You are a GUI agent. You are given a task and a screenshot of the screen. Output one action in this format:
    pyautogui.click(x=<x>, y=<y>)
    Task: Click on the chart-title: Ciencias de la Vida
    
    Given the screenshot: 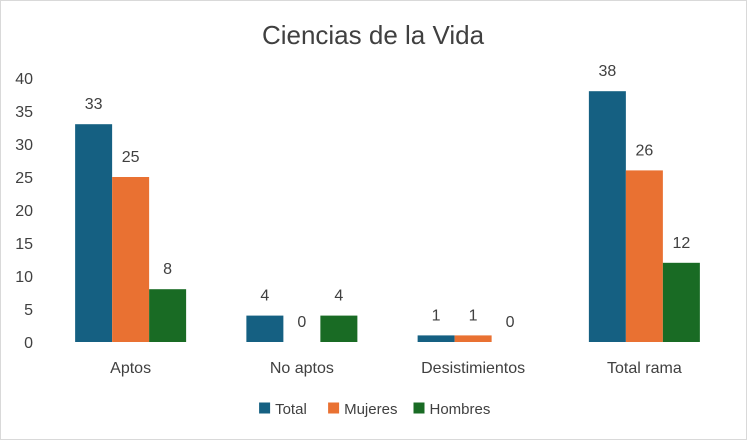 What is the action you would take?
    pyautogui.click(x=373, y=35)
    